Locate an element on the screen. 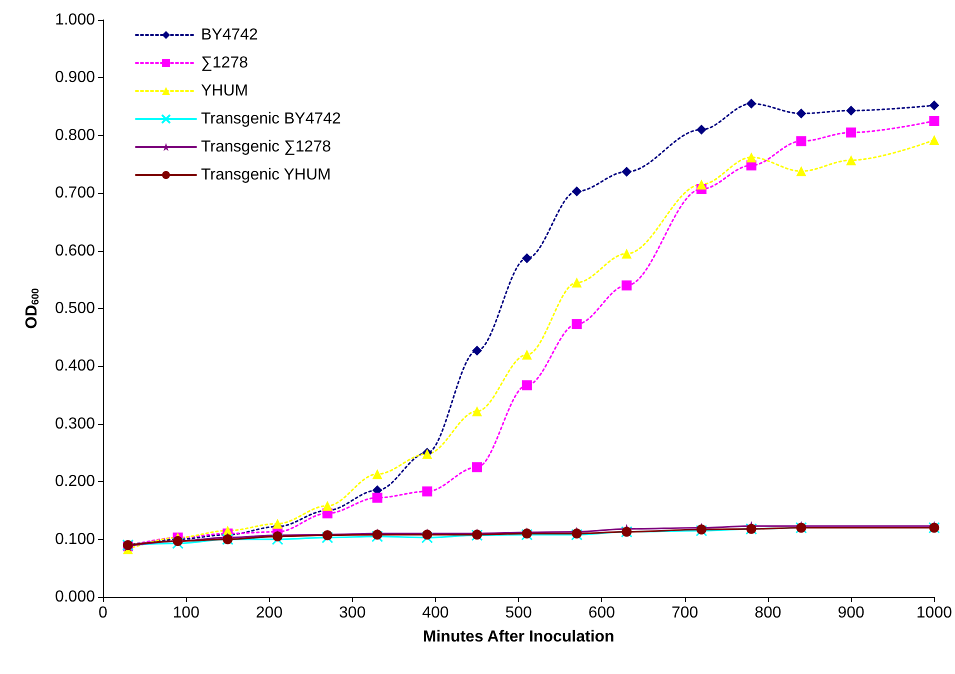 The height and width of the screenshot is (674, 955). y-tick-label: 0.300 is located at coordinates (75, 423).